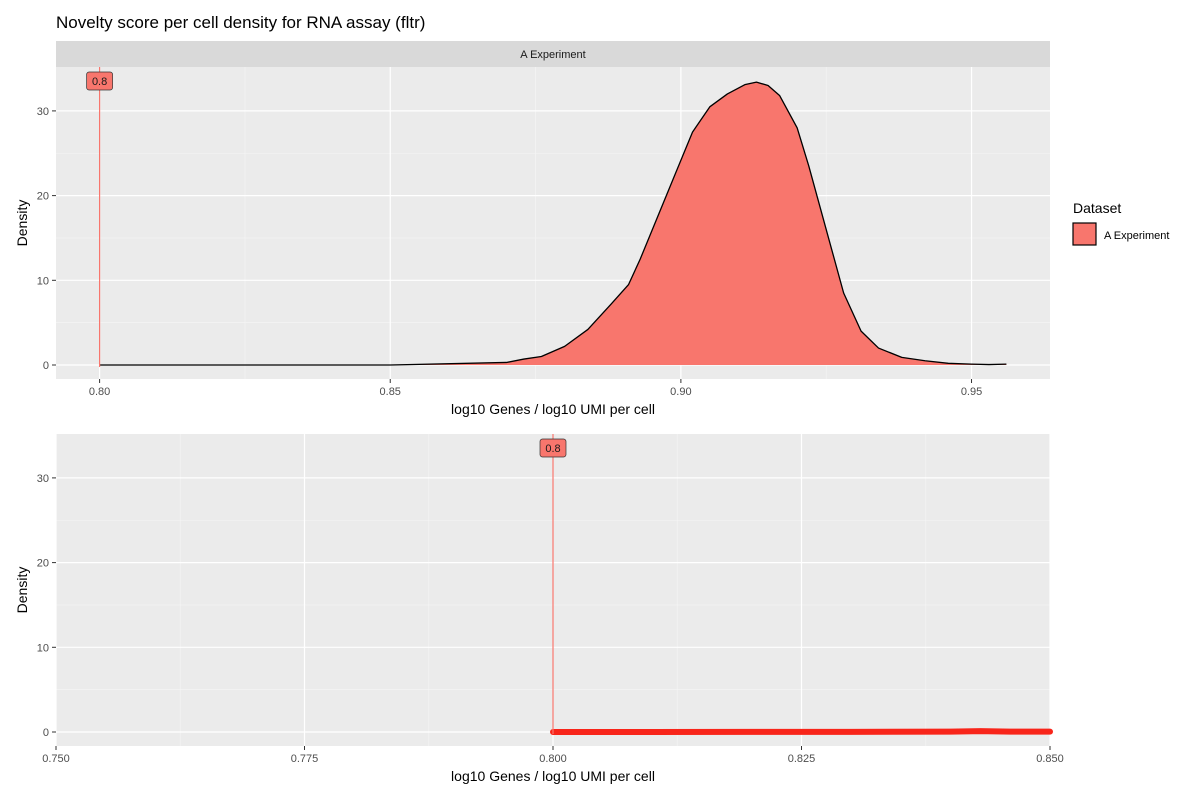 The image size is (1200, 800). What do you see at coordinates (553, 409) in the screenshot?
I see `top-x-axis-title: log10 Genes / log10 UMI per cell` at bounding box center [553, 409].